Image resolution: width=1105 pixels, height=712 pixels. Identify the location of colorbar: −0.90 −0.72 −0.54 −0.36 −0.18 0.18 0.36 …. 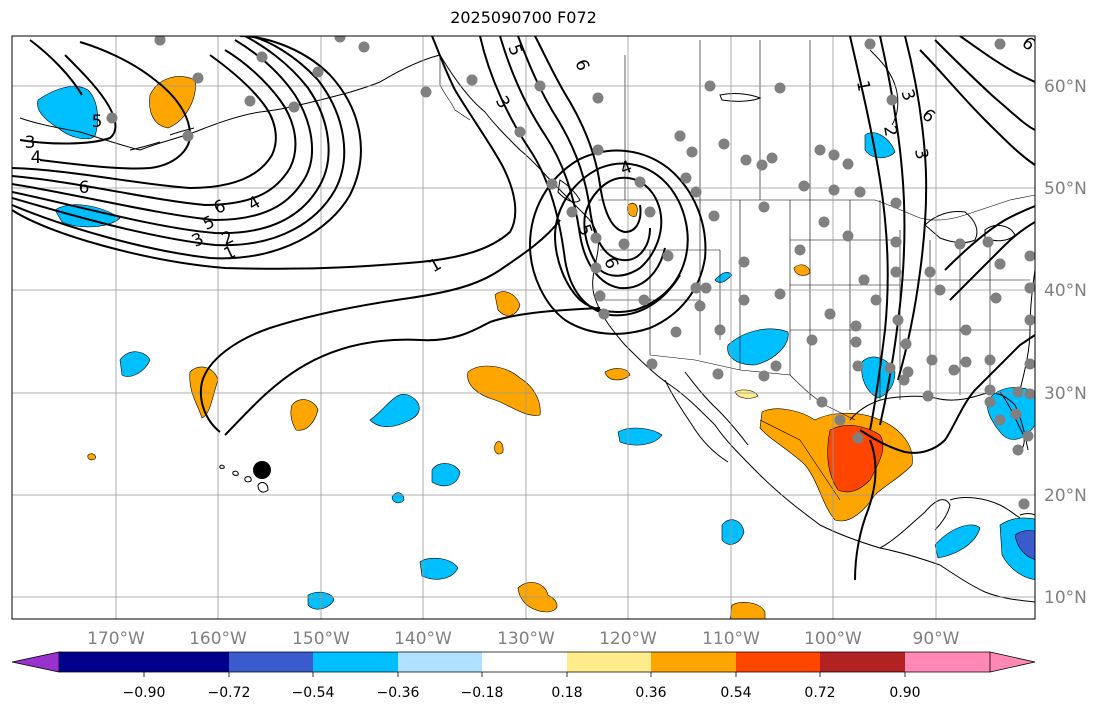
(523, 676).